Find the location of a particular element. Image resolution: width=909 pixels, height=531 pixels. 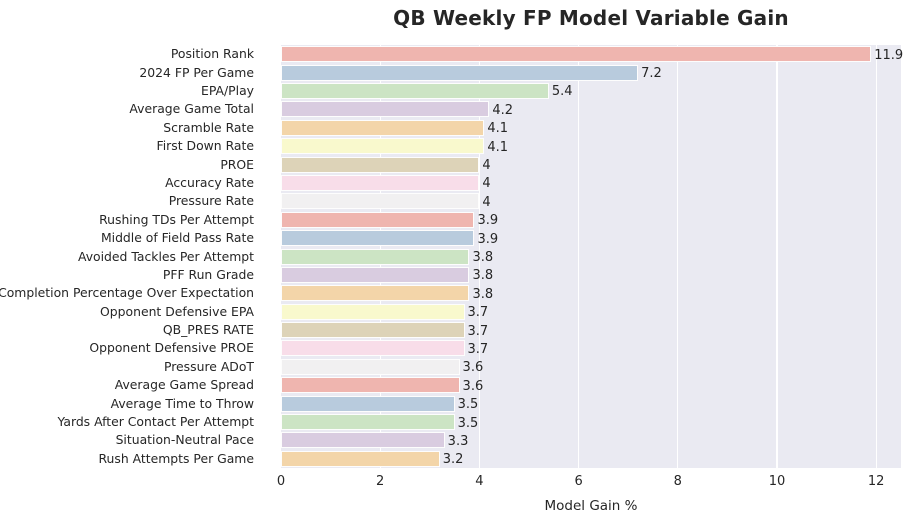

y-tick-label: Average Time to Throw is located at coordinates (182, 403).